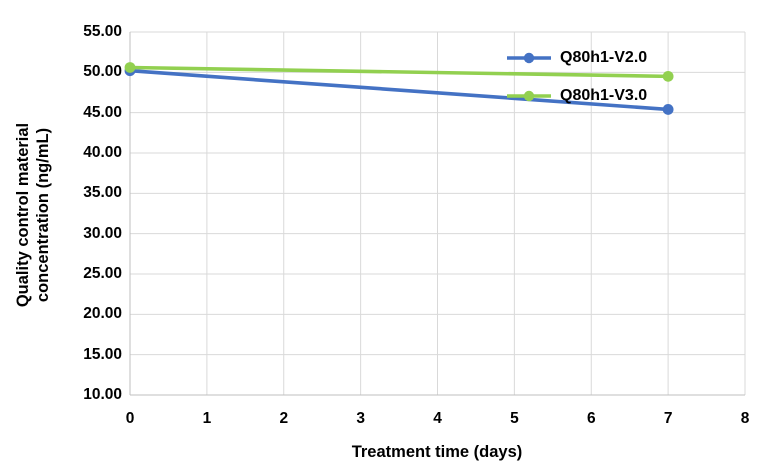 Image resolution: width=776 pixels, height=473 pixels. Describe the element at coordinates (745, 418) in the screenshot. I see `x-tick-label: 8` at that location.